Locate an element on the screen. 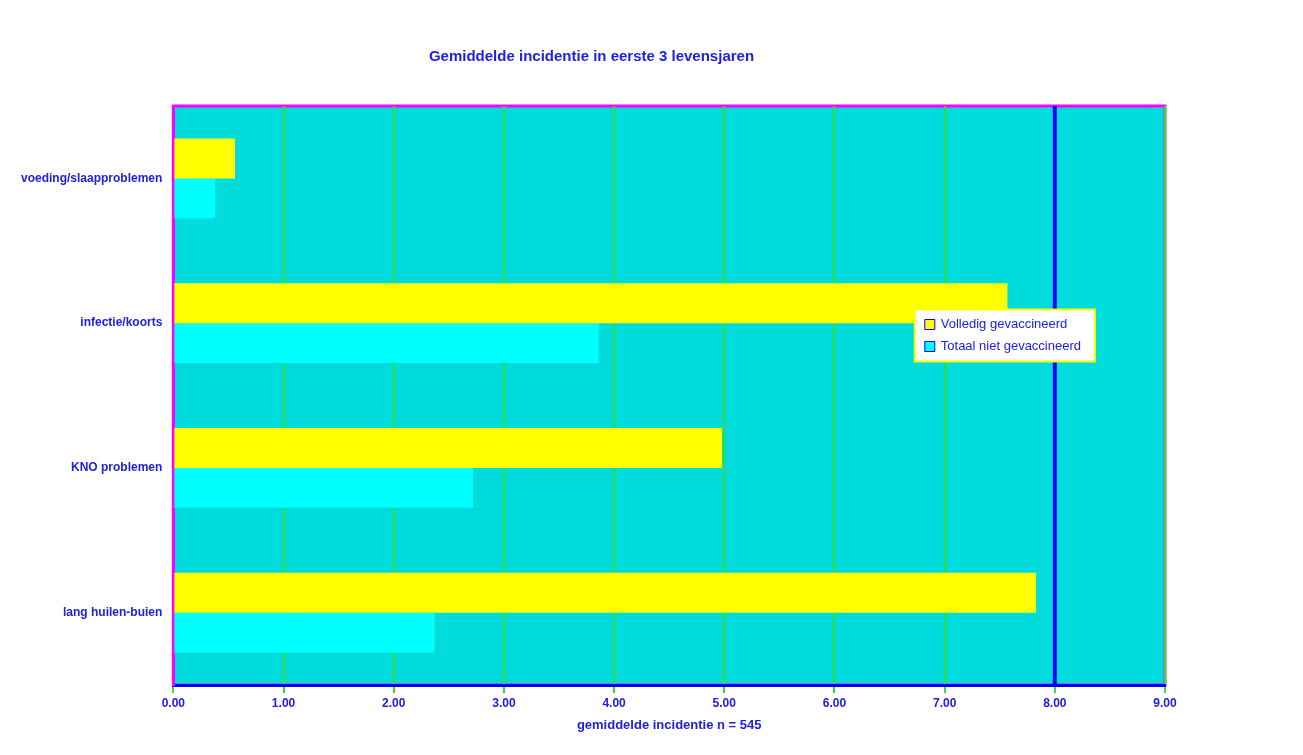 The width and height of the screenshot is (1303, 755). y-tick-label: KNO problemen is located at coordinates (117, 467).